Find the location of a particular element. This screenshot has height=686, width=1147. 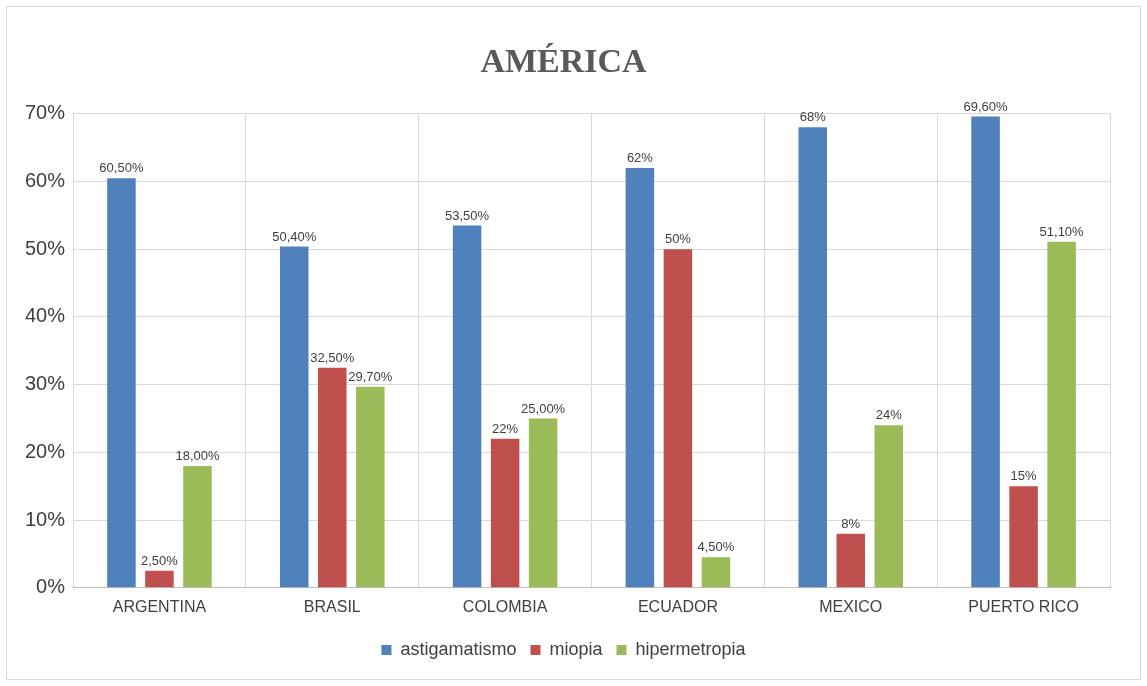

data-label: 51,10% is located at coordinates (1062, 231).